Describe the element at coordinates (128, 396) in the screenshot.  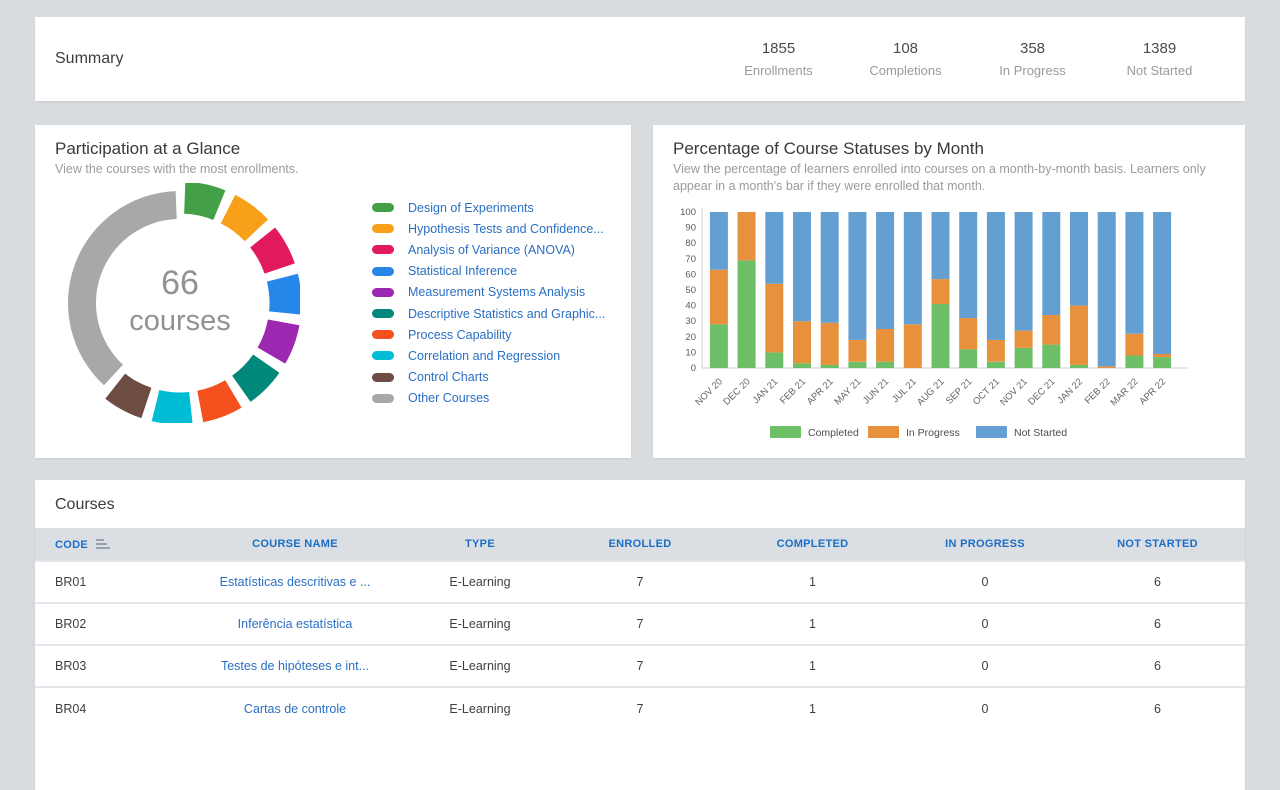
I see `donut-segment-control-charts` at that location.